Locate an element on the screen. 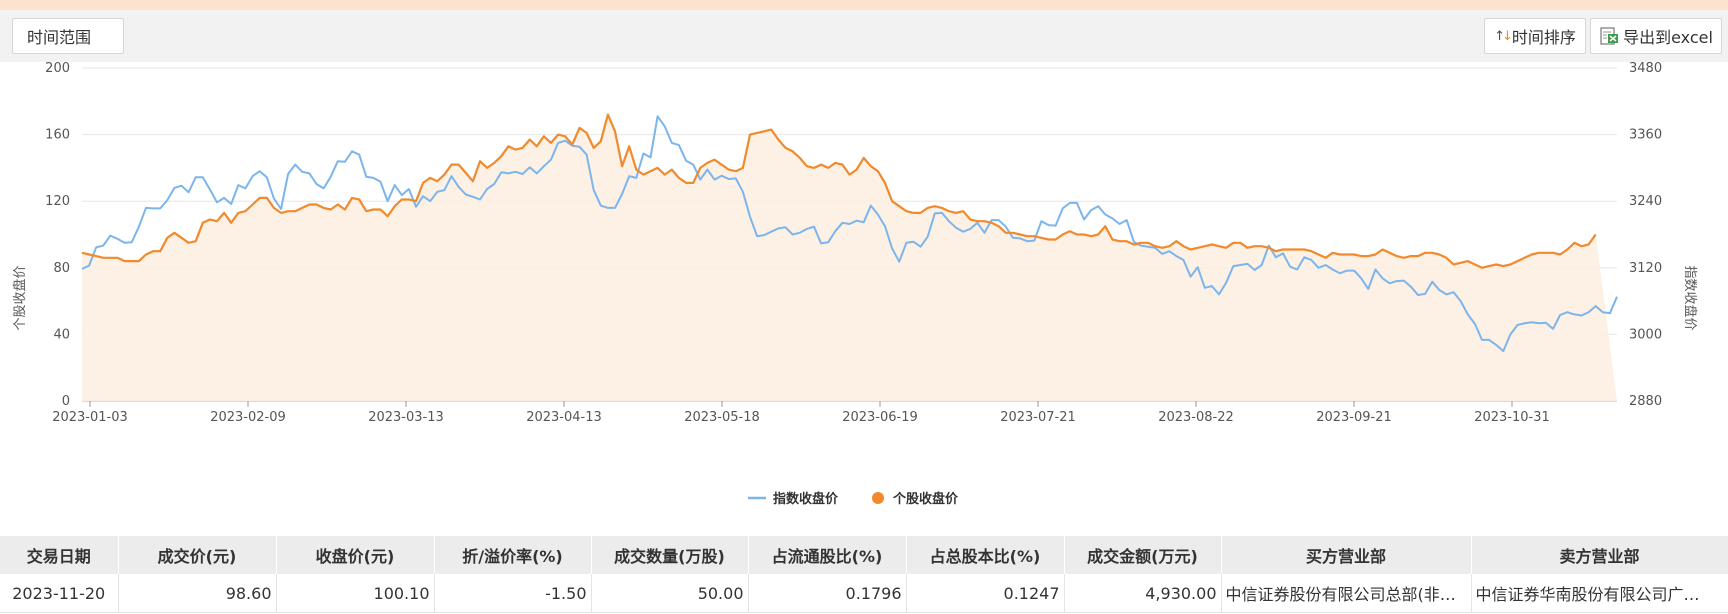 The width and height of the screenshot is (1728, 614). cell-total-ratio: 0.1247 is located at coordinates (985, 593).